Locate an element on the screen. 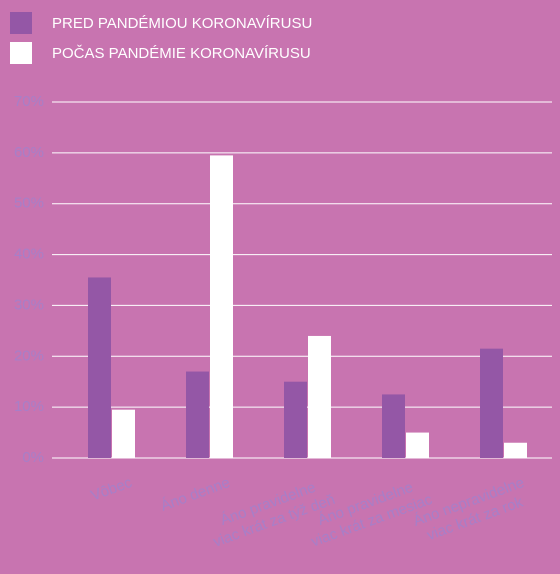 The height and width of the screenshot is (574, 560). y-tick-label: 60% is located at coordinates (29, 152).